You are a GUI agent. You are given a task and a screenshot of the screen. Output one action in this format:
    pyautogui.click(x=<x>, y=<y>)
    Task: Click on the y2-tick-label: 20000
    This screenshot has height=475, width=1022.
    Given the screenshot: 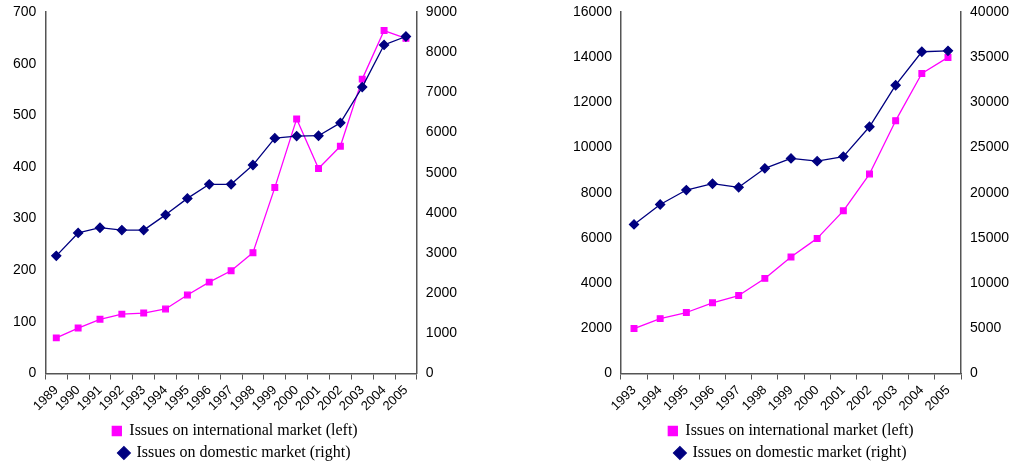 What is the action you would take?
    pyautogui.click(x=990, y=191)
    